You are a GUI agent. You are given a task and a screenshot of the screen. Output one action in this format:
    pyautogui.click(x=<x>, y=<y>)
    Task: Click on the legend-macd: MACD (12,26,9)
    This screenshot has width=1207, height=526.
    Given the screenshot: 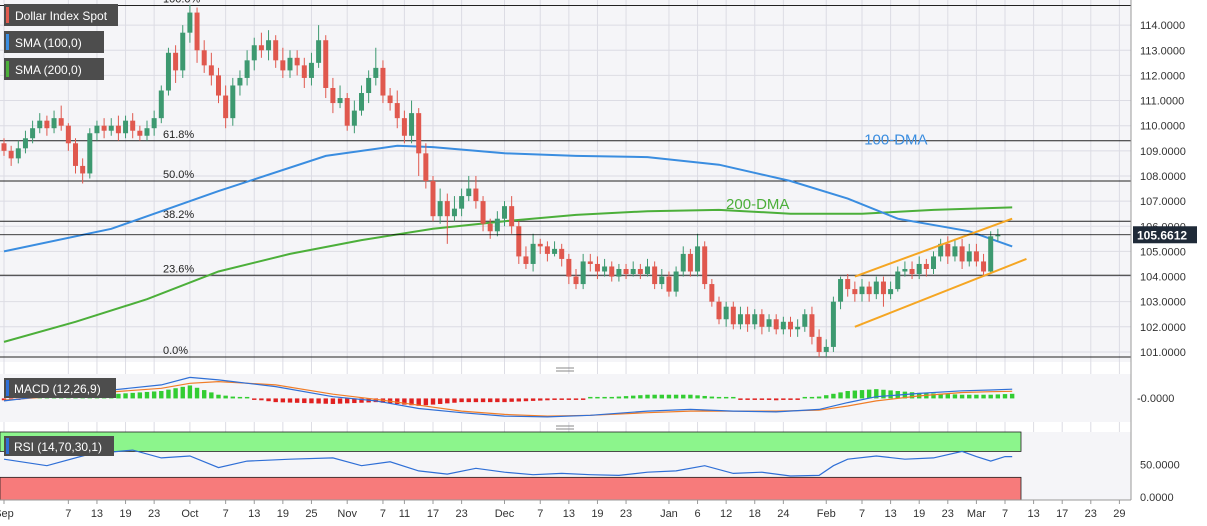 What is the action you would take?
    pyautogui.click(x=60, y=388)
    